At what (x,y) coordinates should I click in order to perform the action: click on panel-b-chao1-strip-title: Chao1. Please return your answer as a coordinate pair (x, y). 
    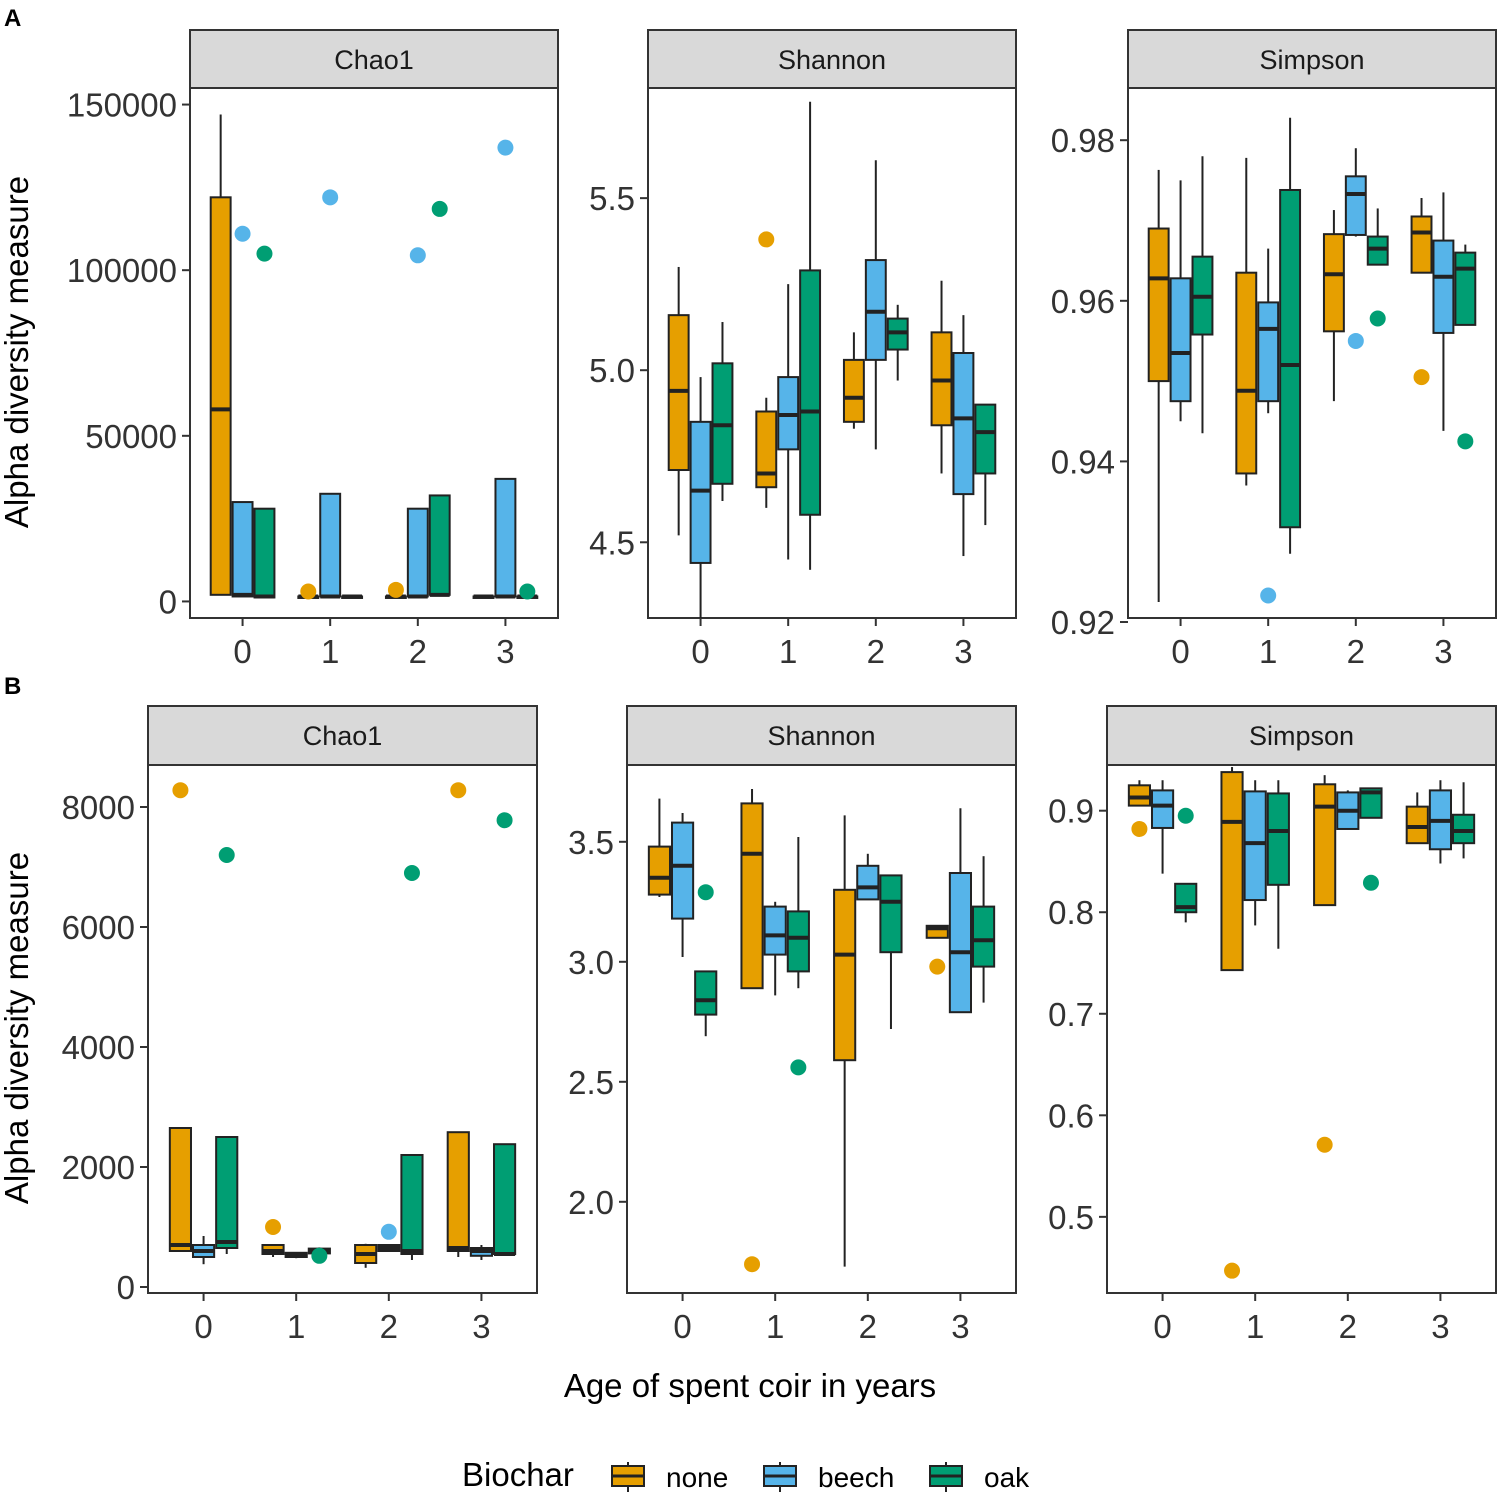
    Looking at the image, I should click on (343, 736).